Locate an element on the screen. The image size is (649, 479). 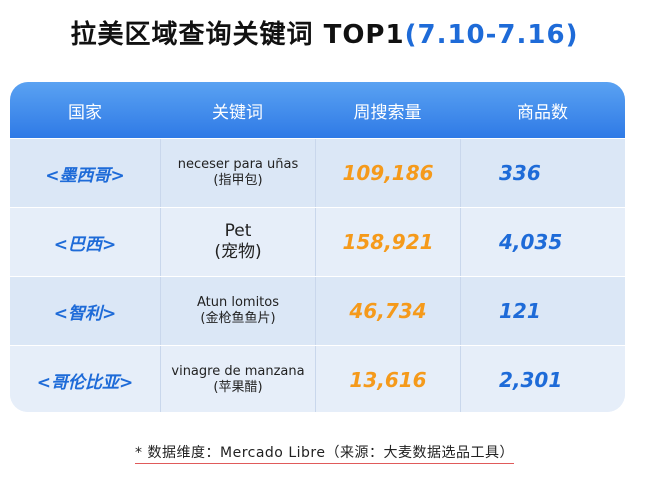
cell-keyword: Pet (宠物) is located at coordinates (237, 242).